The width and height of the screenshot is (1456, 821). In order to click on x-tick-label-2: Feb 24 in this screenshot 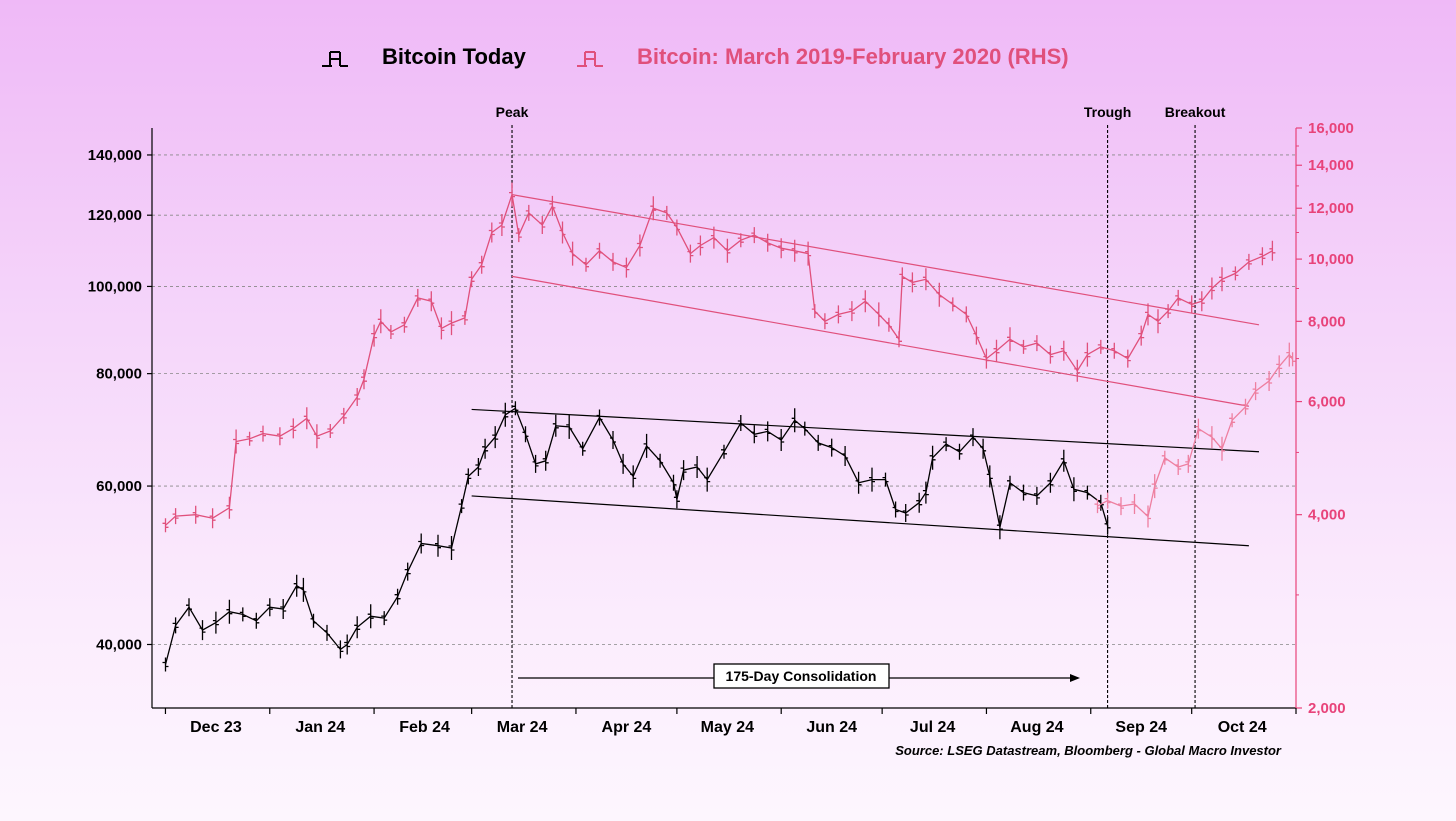, I will do `click(424, 727)`.